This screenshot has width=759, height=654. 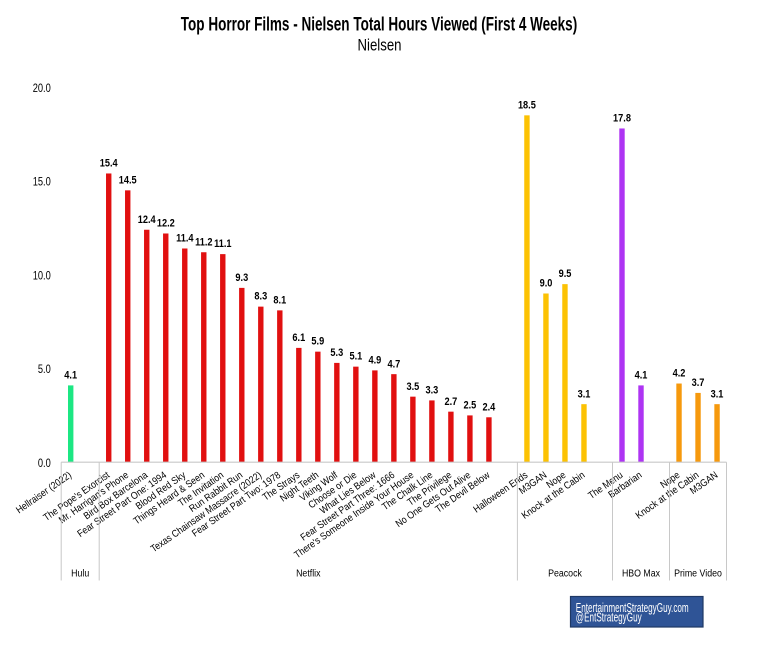 What do you see at coordinates (128, 181) in the screenshot?
I see `svg-text: 14.5` at bounding box center [128, 181].